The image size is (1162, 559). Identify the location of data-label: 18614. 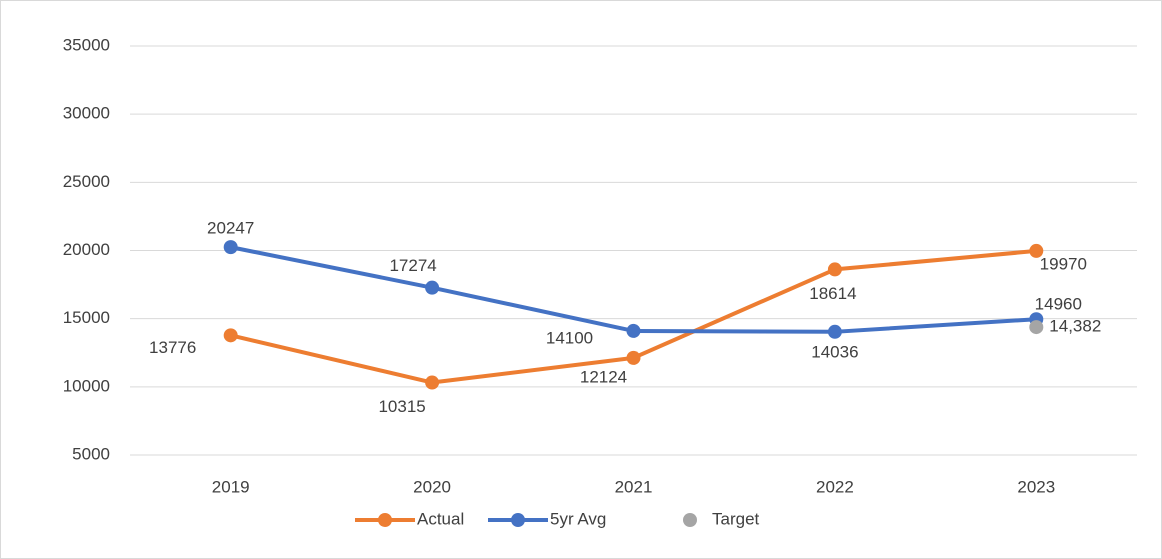
(832, 293).